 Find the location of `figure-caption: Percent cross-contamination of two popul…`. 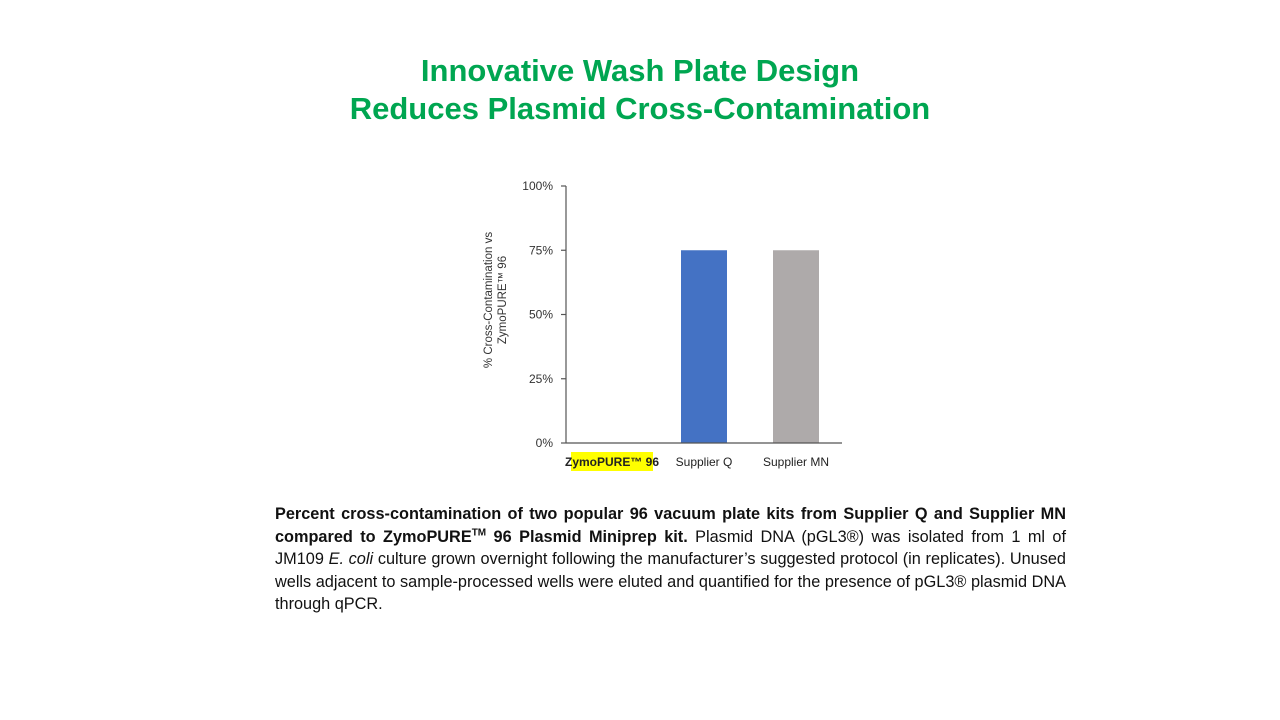

figure-caption: Percent cross-contamination of two popul… is located at coordinates (670, 559).